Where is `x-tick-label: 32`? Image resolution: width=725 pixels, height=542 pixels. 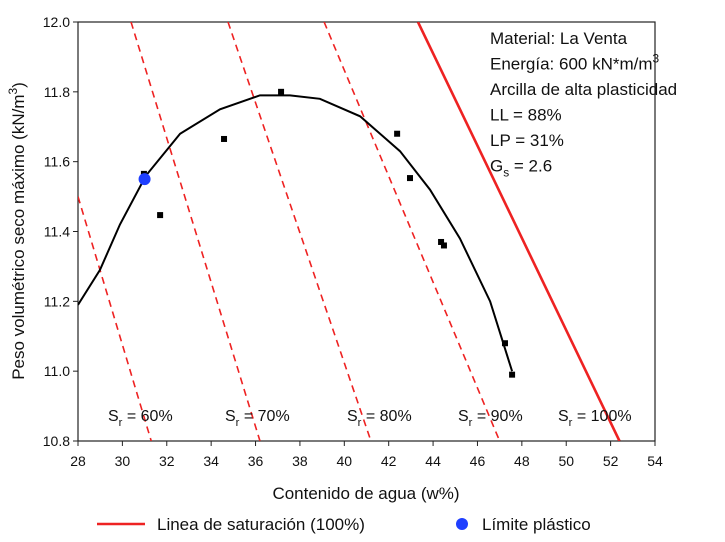 x-tick-label: 32 is located at coordinates (167, 461).